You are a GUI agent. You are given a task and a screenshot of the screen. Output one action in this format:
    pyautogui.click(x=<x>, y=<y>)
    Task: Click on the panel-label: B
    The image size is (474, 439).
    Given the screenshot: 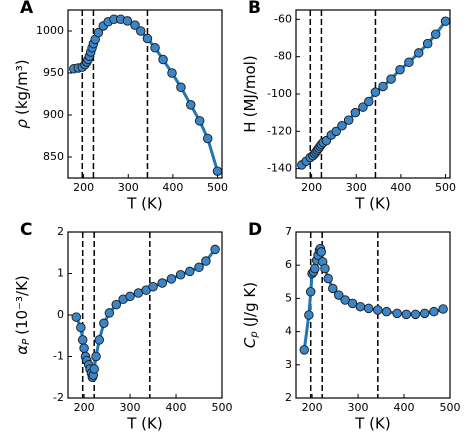 What is the action you would take?
    pyautogui.click(x=254, y=9)
    